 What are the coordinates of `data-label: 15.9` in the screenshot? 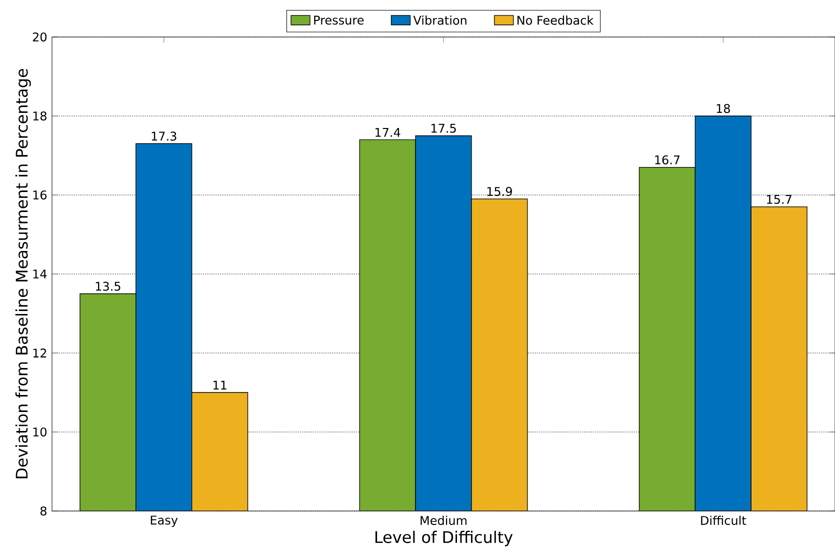 It's located at (499, 191).